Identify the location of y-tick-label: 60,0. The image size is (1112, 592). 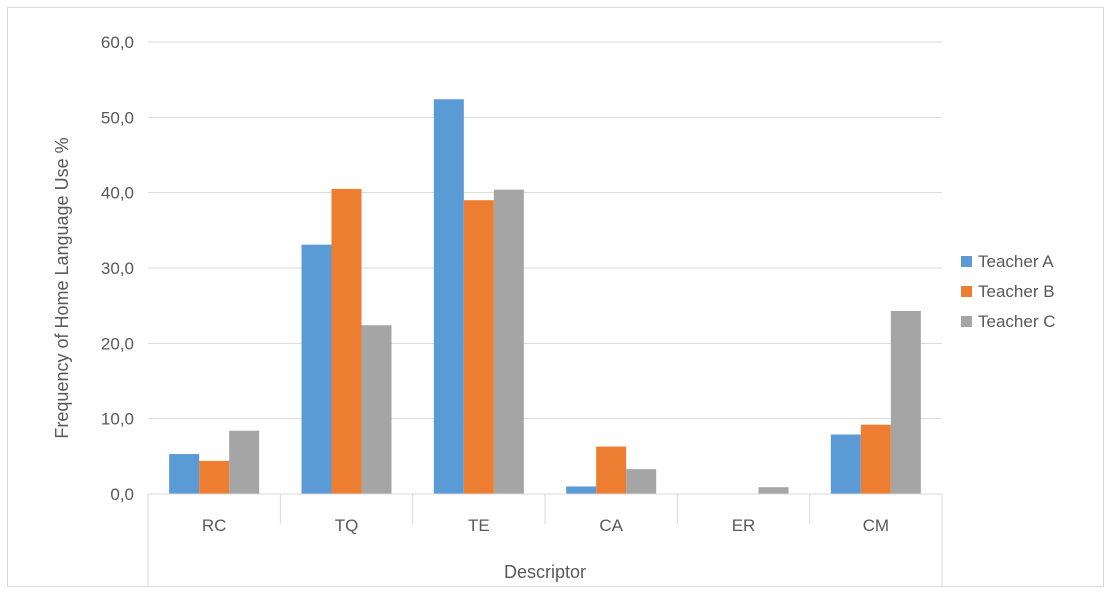
(117, 42).